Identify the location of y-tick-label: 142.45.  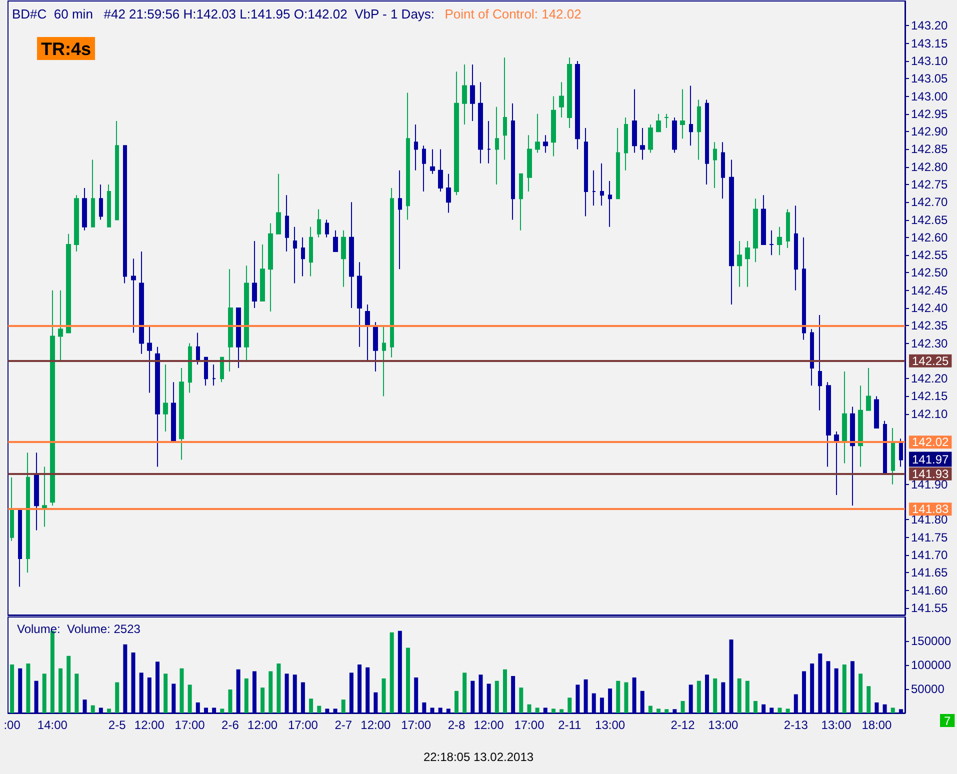
(929, 290).